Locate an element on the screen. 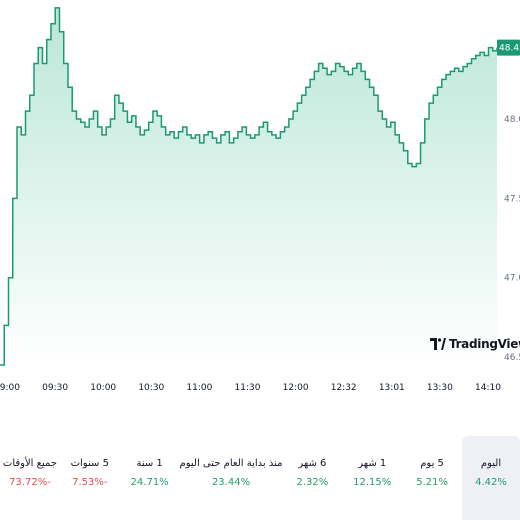 Image resolution: width=520 pixels, height=520 pixels. performance-value: 24.71% is located at coordinates (149, 482).